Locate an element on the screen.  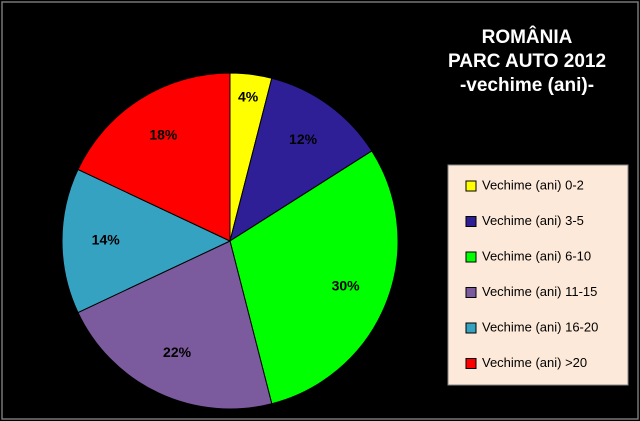
title-line: -vechime (ani)- is located at coordinates (527, 85).